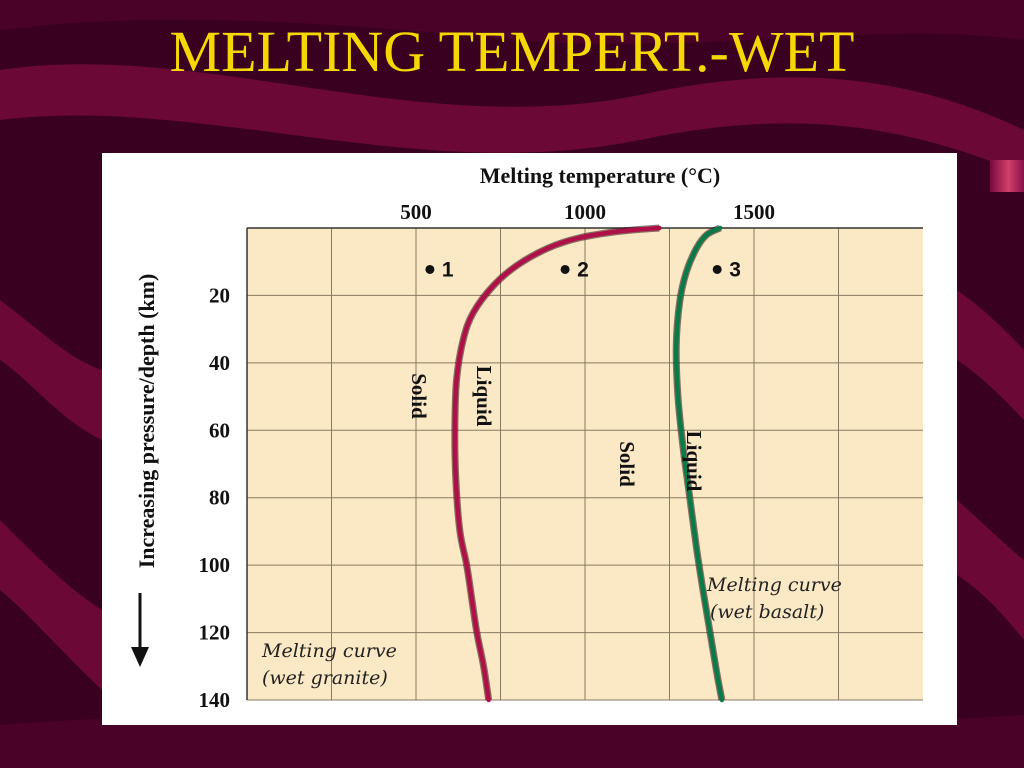 The image size is (1024, 768). Describe the element at coordinates (774, 585) in the screenshot. I see `basalt-curve-label-line1: Melting curve` at that location.